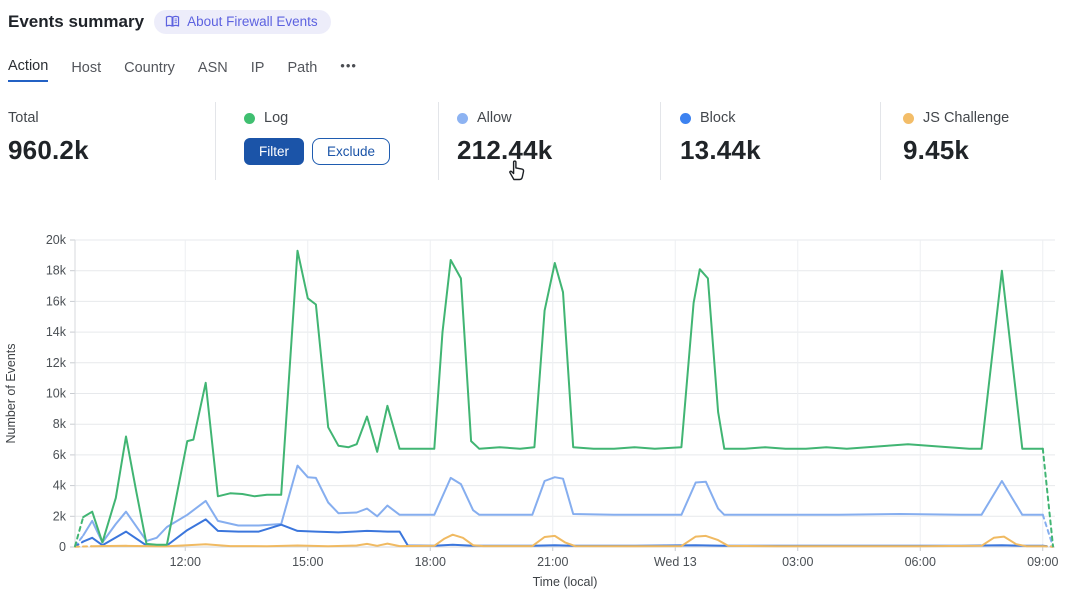 This screenshot has height=598, width=1068. I want to click on svg-text: 20k, so click(56, 240).